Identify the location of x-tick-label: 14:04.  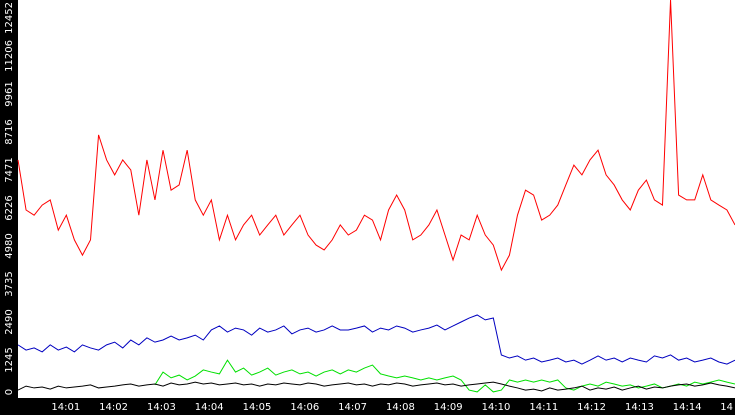
(209, 407).